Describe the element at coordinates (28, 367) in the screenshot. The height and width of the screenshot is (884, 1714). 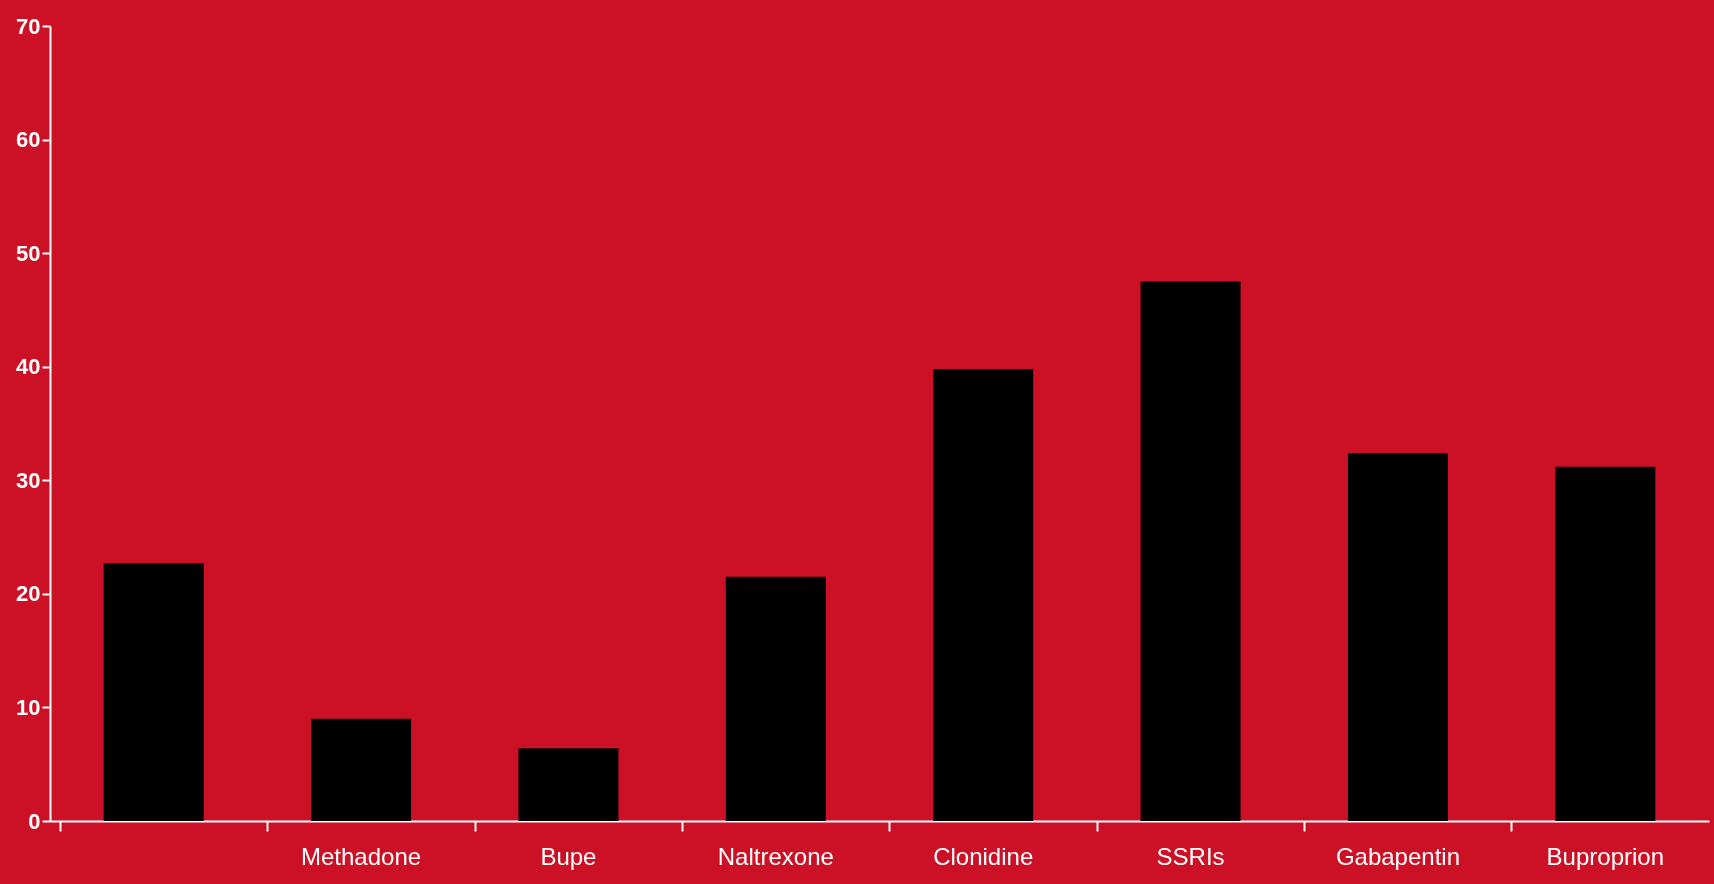
I see `y-tick-label: 40` at that location.